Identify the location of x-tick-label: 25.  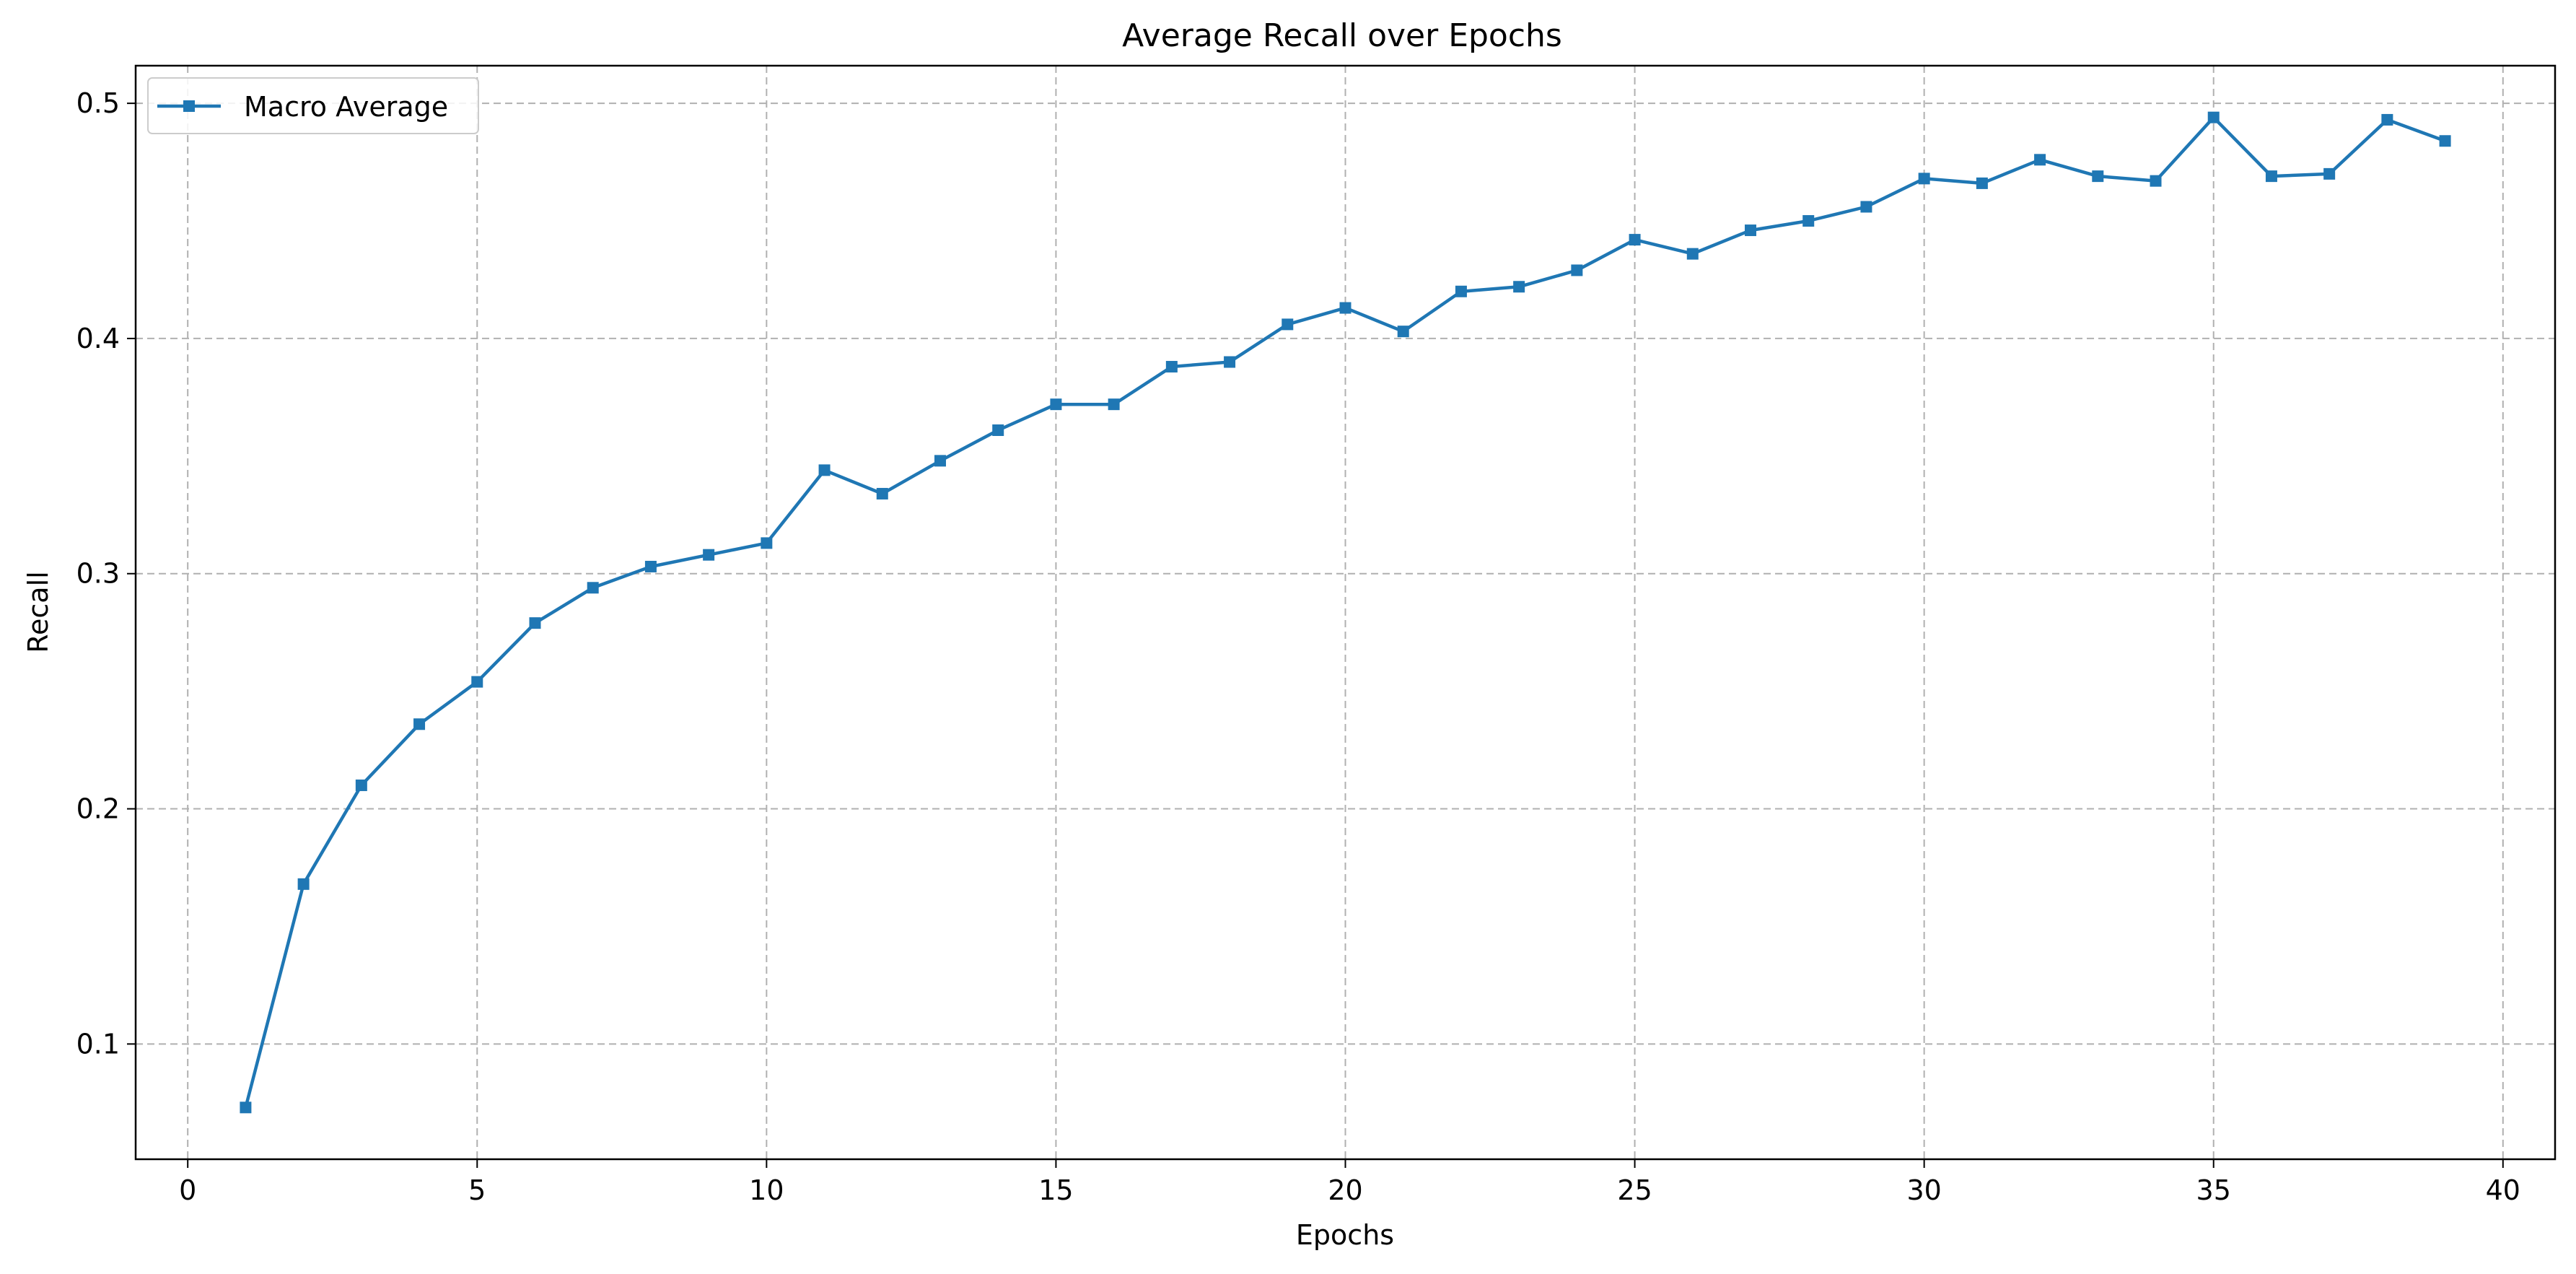
(1634, 1190).